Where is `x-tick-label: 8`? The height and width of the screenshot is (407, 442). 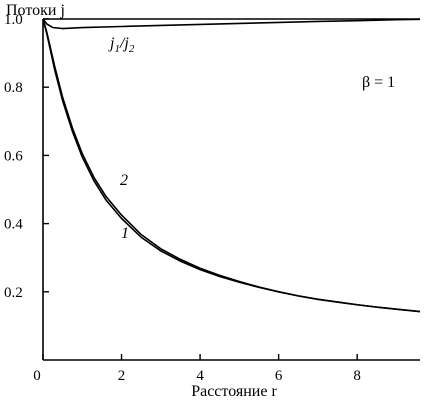
x-tick-label: 8 is located at coordinates (357, 376).